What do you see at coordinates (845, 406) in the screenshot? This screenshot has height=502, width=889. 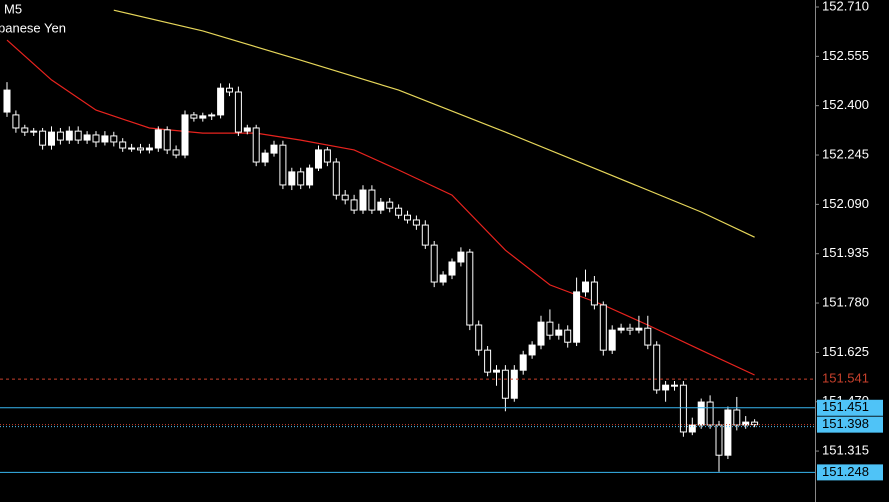 I see `price-tag-label: 151.451` at bounding box center [845, 406].